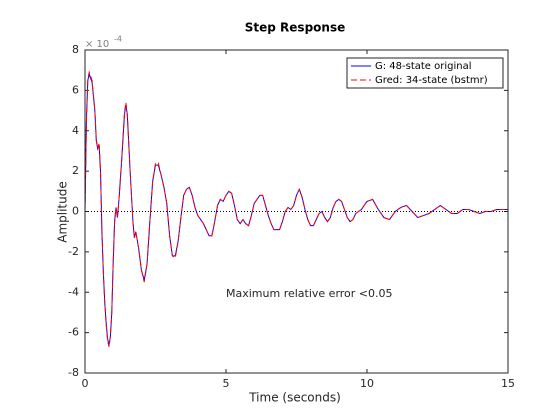 The width and height of the screenshot is (560, 420). What do you see at coordinates (508, 383) in the screenshot?
I see `x-tick-label: 15` at bounding box center [508, 383].